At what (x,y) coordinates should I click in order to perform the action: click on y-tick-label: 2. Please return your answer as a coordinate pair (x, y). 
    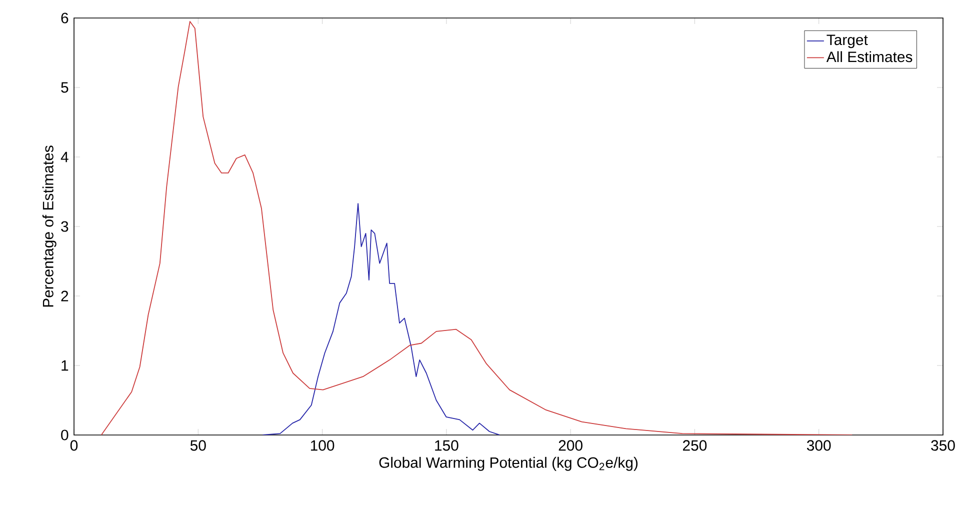
    Looking at the image, I should click on (64, 296).